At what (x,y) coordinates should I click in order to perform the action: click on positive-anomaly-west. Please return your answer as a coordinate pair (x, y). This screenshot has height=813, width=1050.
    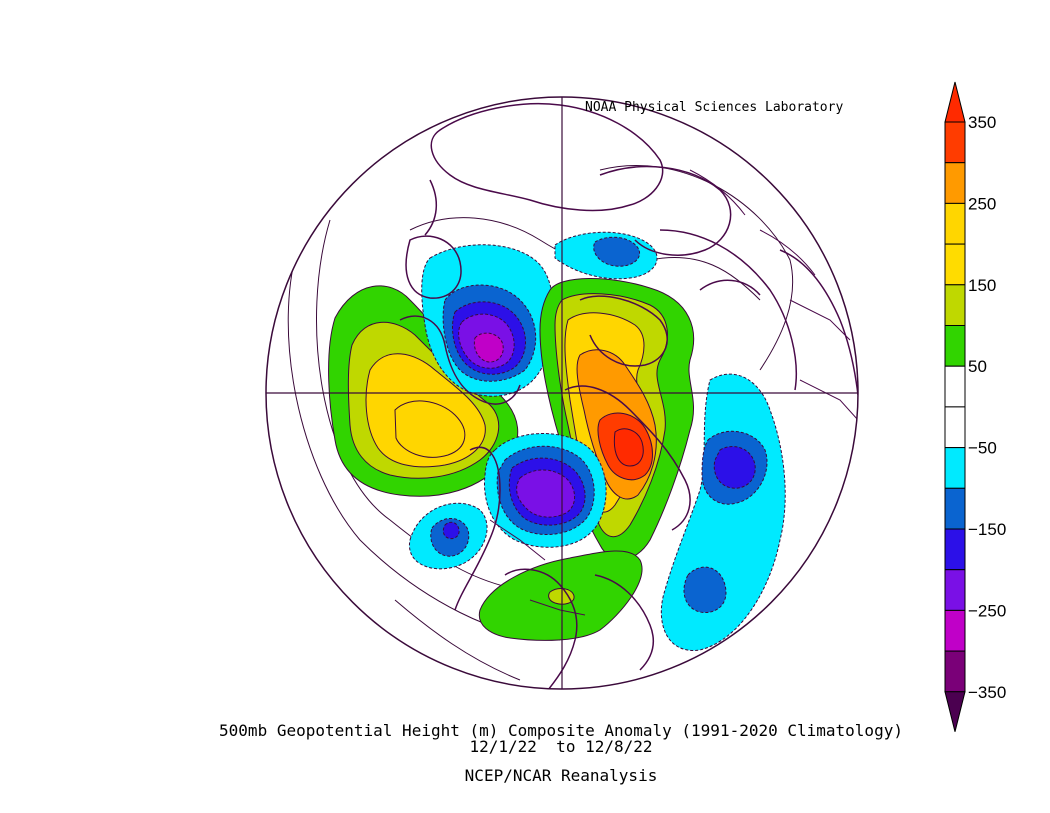
    Looking at the image, I should click on (423, 391).